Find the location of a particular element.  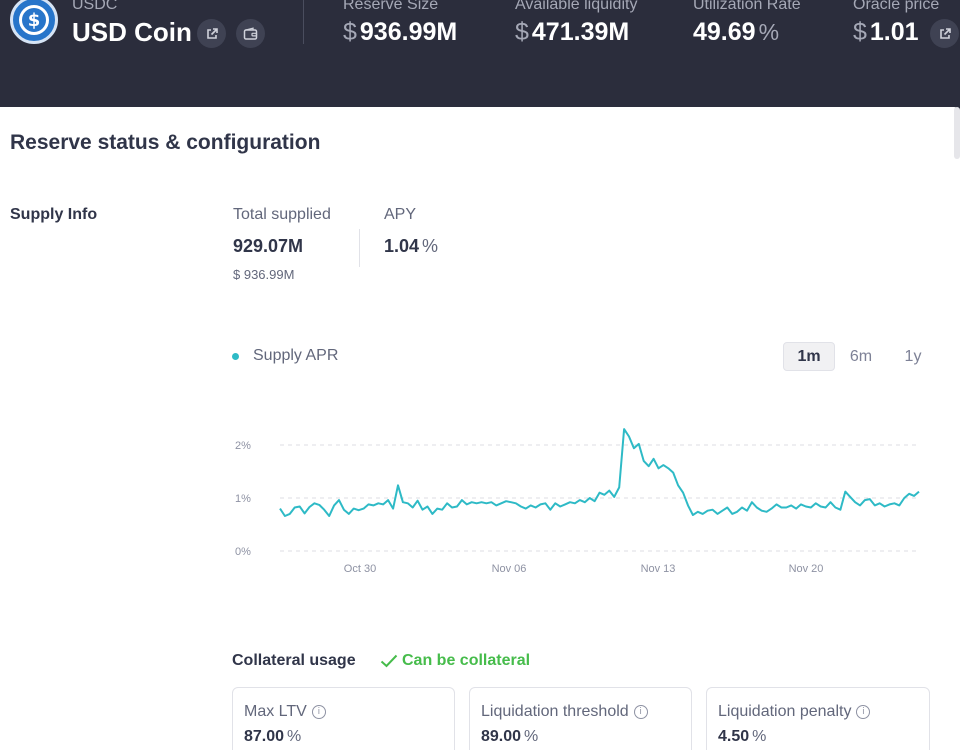

apy-value: 1.04% is located at coordinates (411, 246).